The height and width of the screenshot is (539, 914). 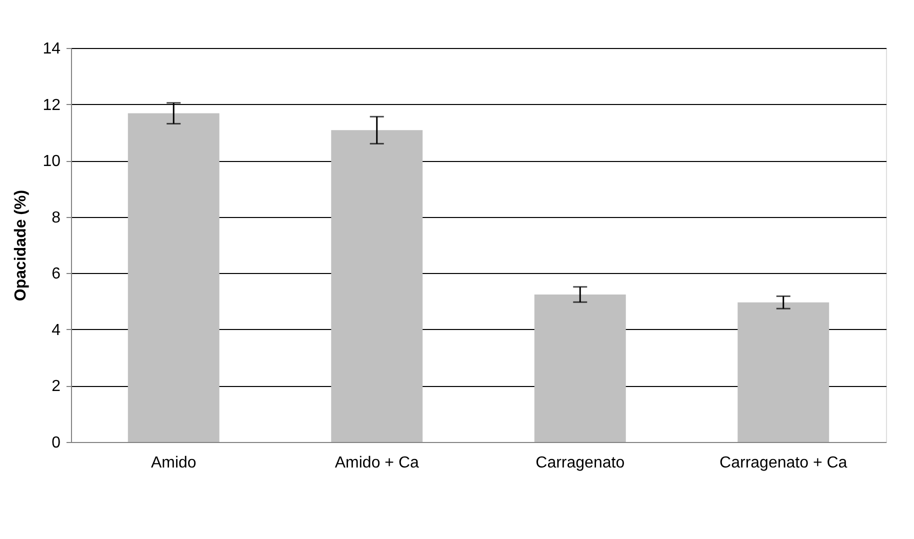 I want to click on x-tick-label: Carragenato + Ca, so click(x=784, y=463).